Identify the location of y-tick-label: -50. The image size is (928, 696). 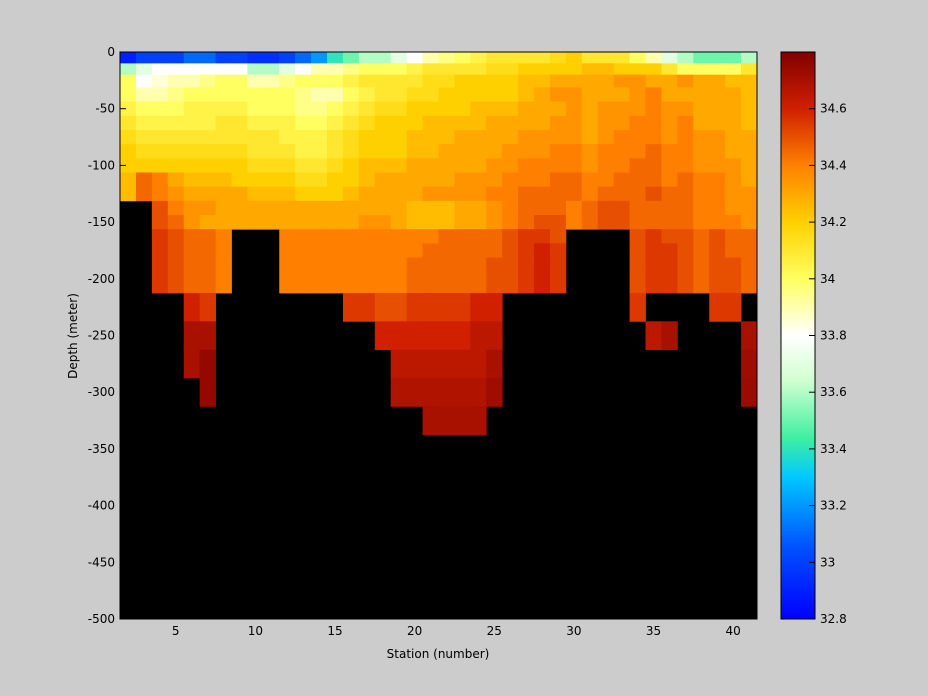
(105, 109).